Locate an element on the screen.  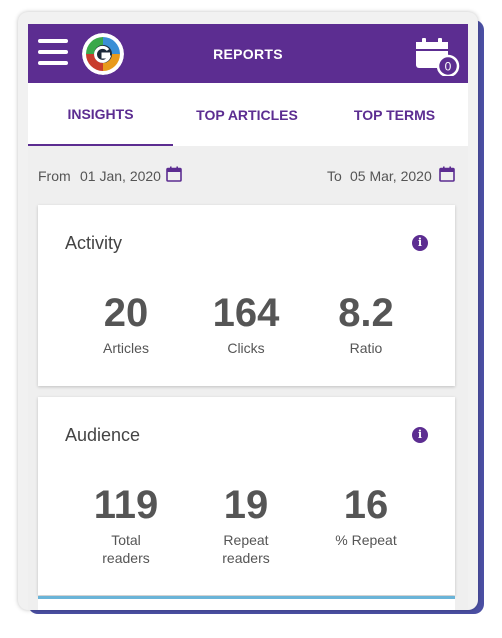
stat-articles: 20 Articles is located at coordinates (126, 324).